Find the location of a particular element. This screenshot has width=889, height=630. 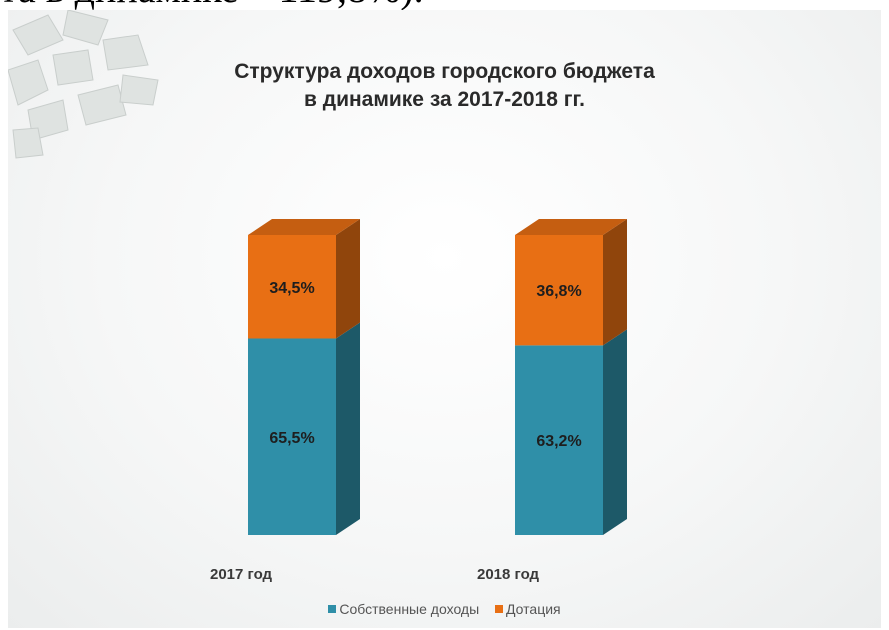

bar-subsidy-2017-side is located at coordinates (348, 279).